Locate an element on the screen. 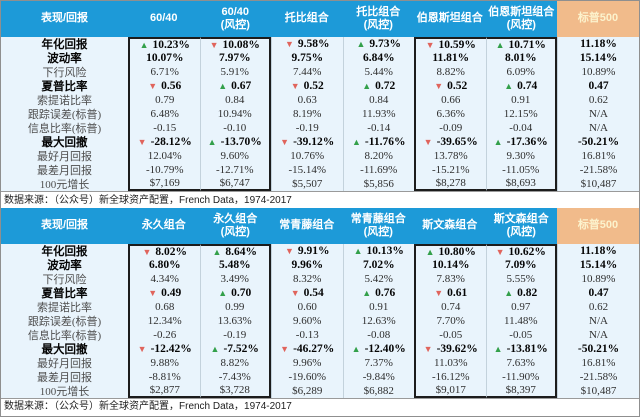 The image size is (640, 417). data-cell: 9.60% is located at coordinates (235, 156).